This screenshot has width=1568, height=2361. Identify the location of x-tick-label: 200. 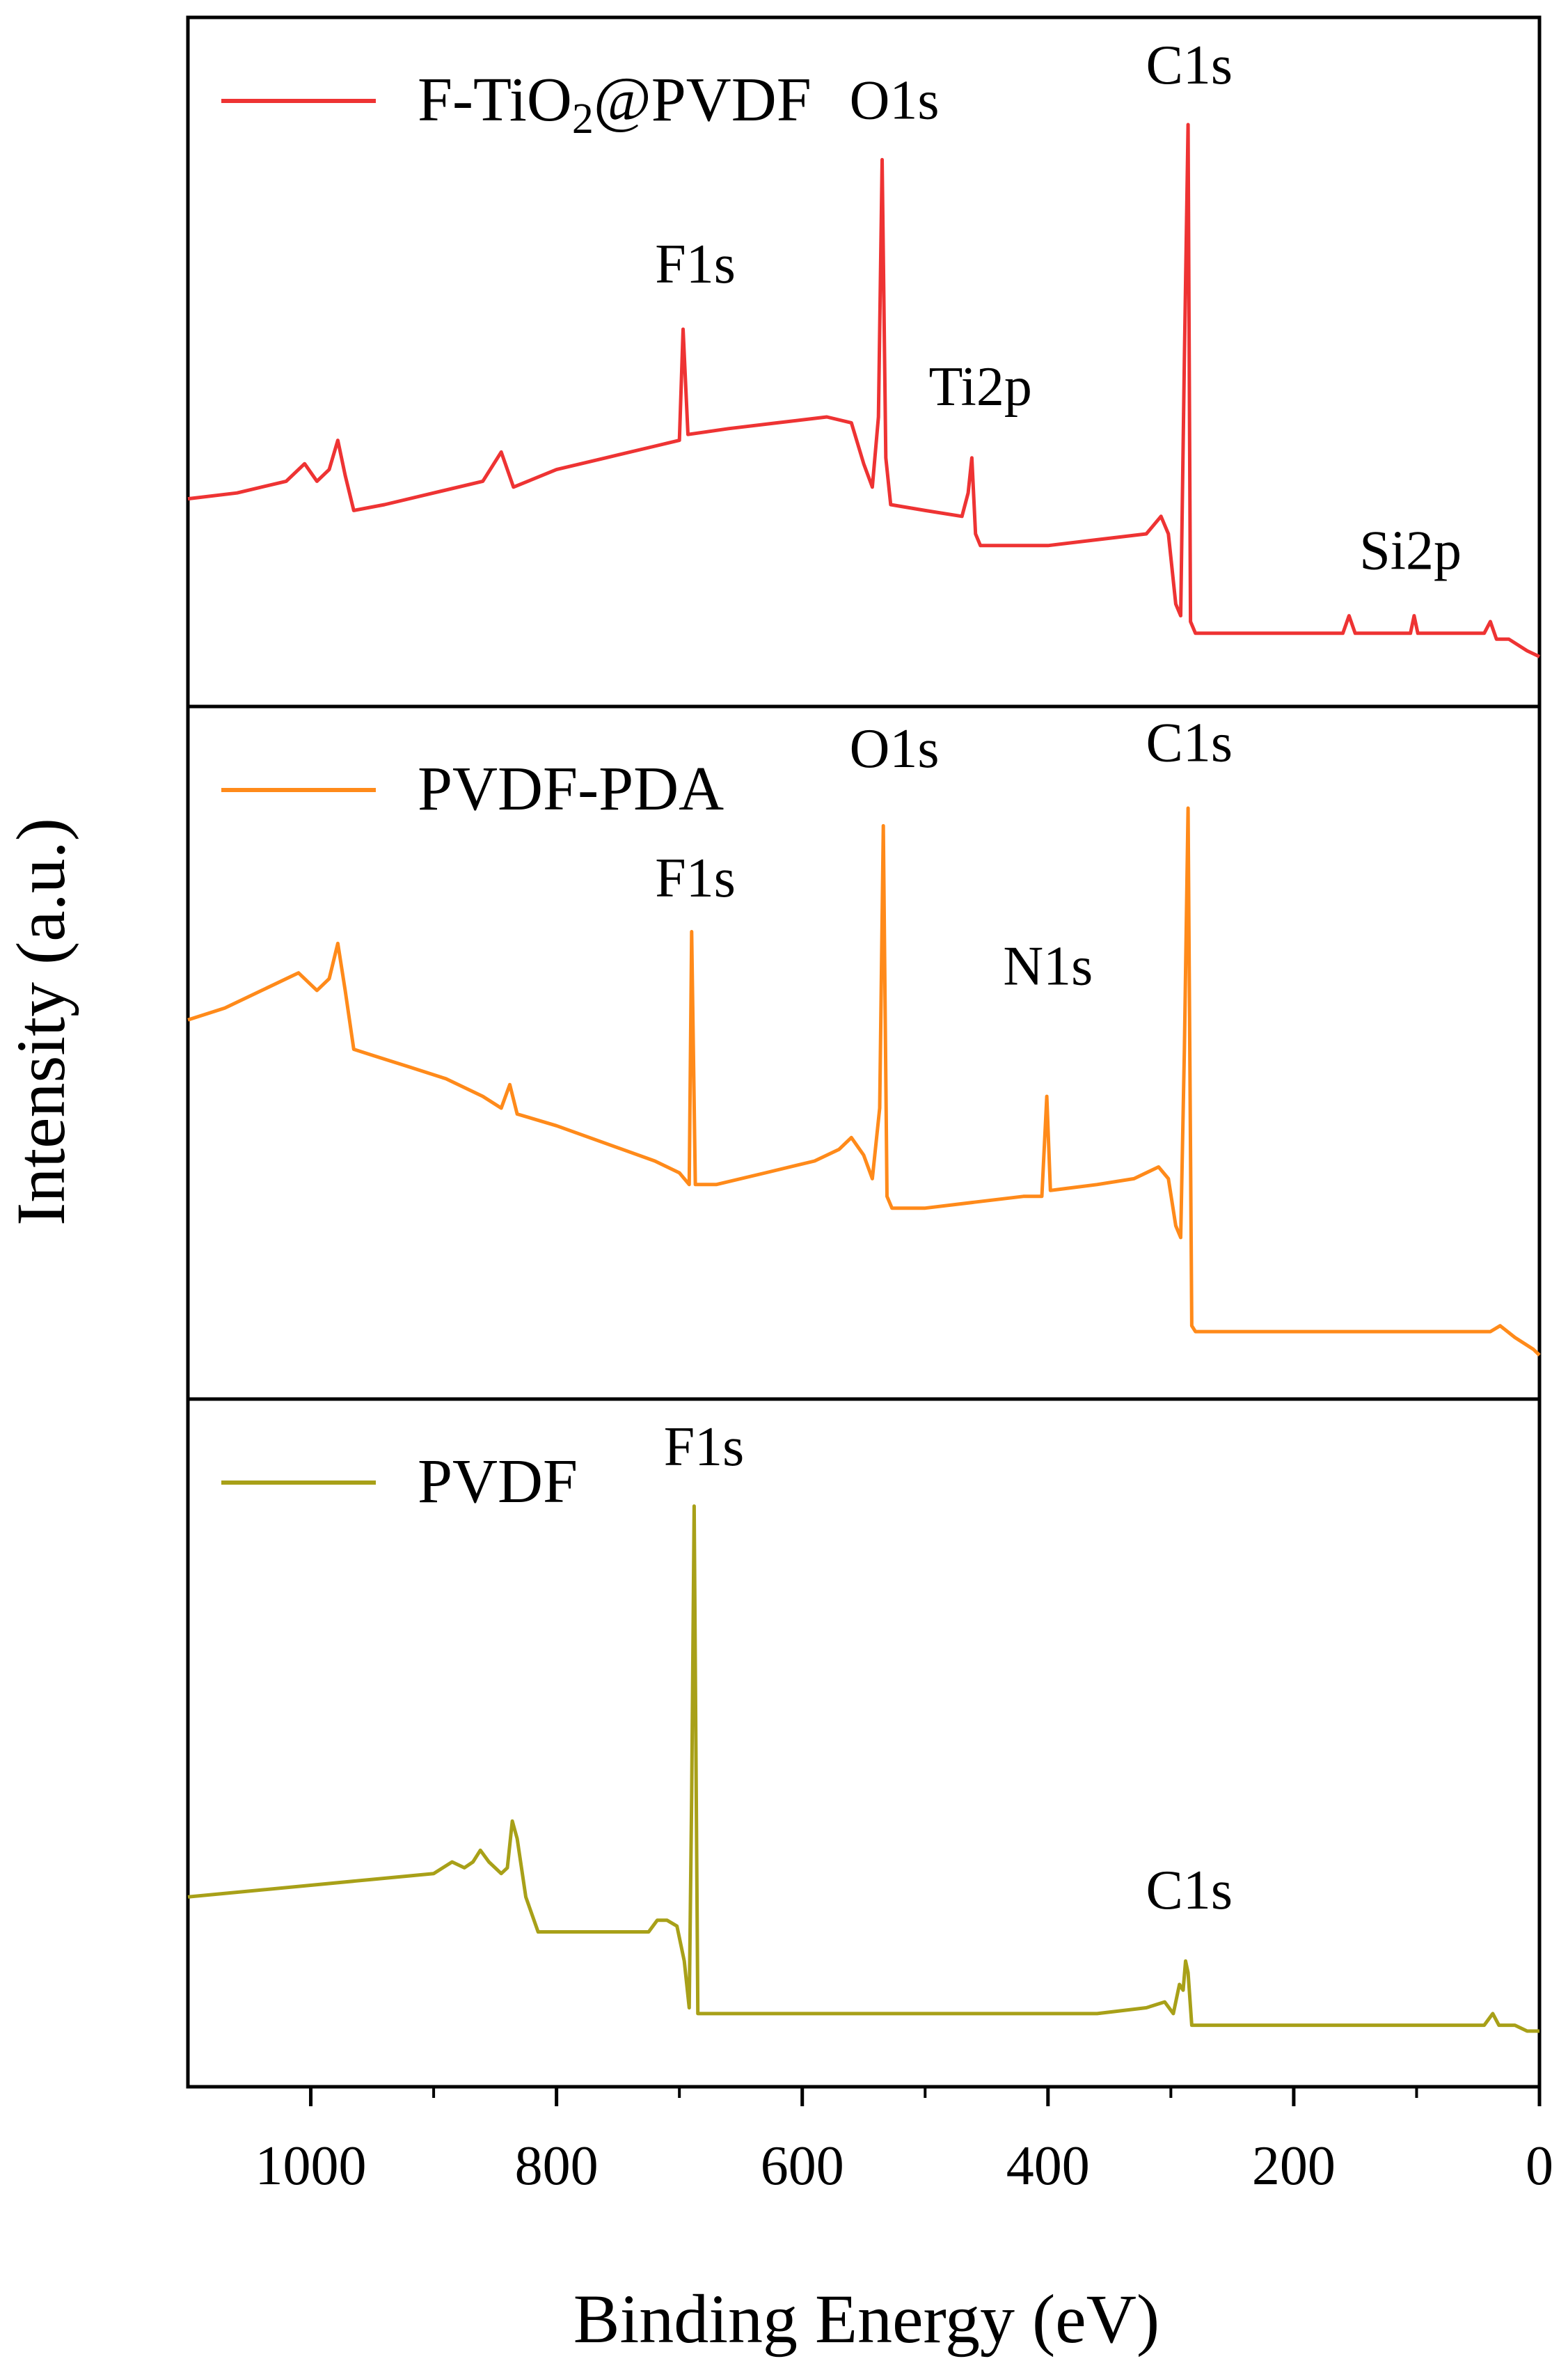
(1294, 2166).